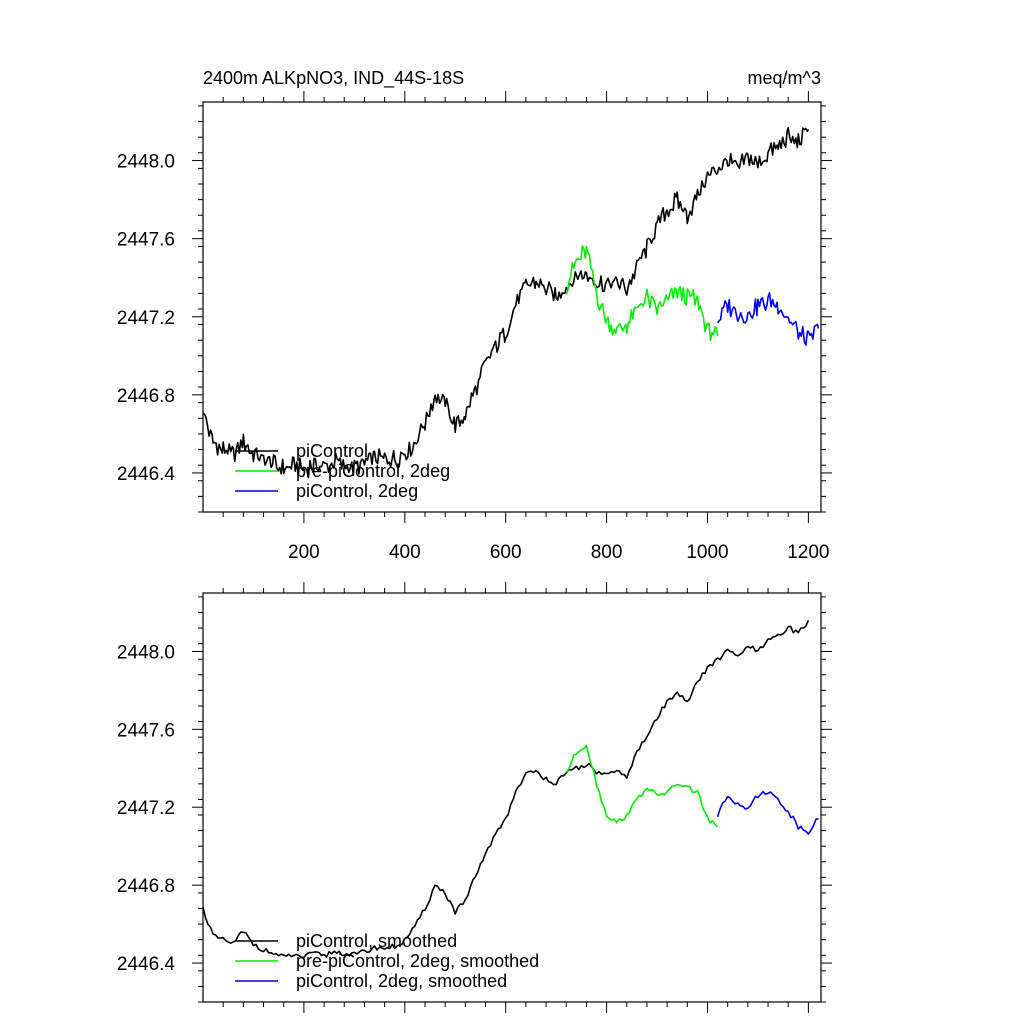  What do you see at coordinates (405, 552) in the screenshot?
I see `x-tick-label: 400` at bounding box center [405, 552].